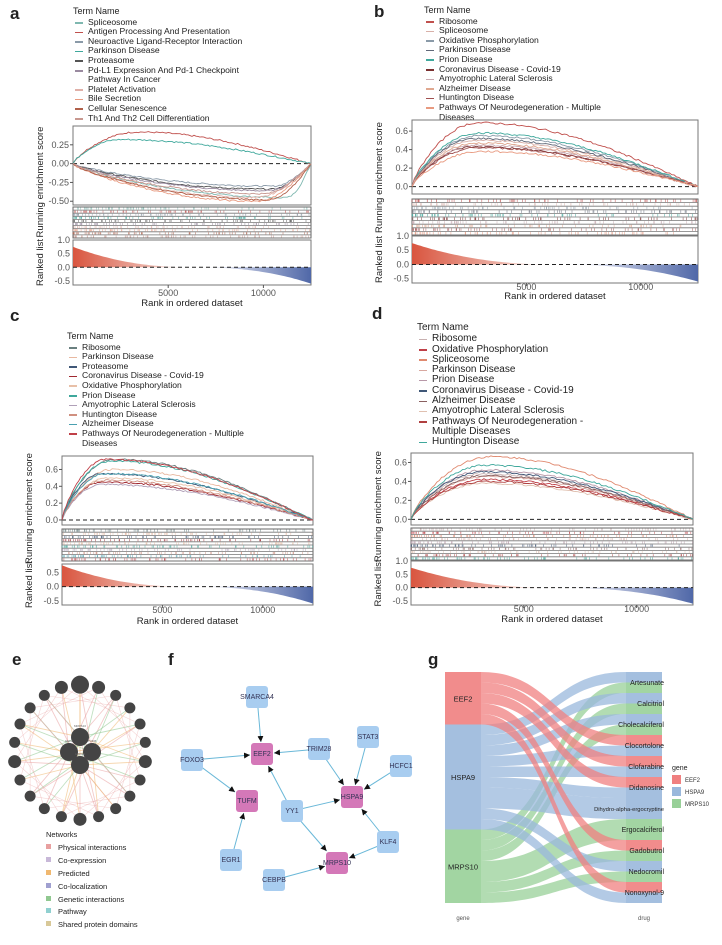  I want to click on legend-label: Neuroactive Ligand-Receptor Interaction, so click(165, 40).